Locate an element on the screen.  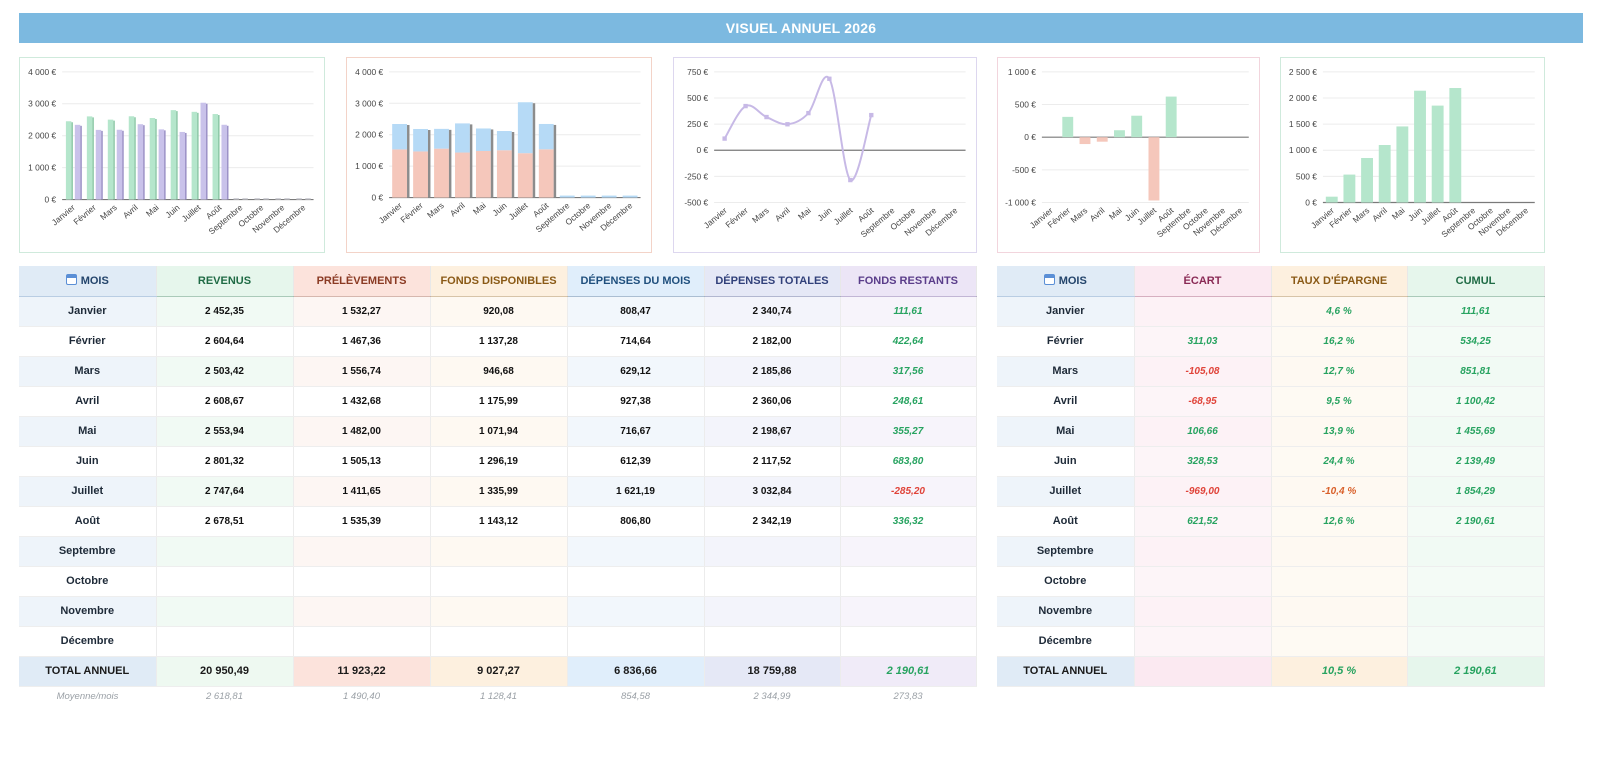
cell-savings-rate: 24,4 % is located at coordinates (1339, 461).